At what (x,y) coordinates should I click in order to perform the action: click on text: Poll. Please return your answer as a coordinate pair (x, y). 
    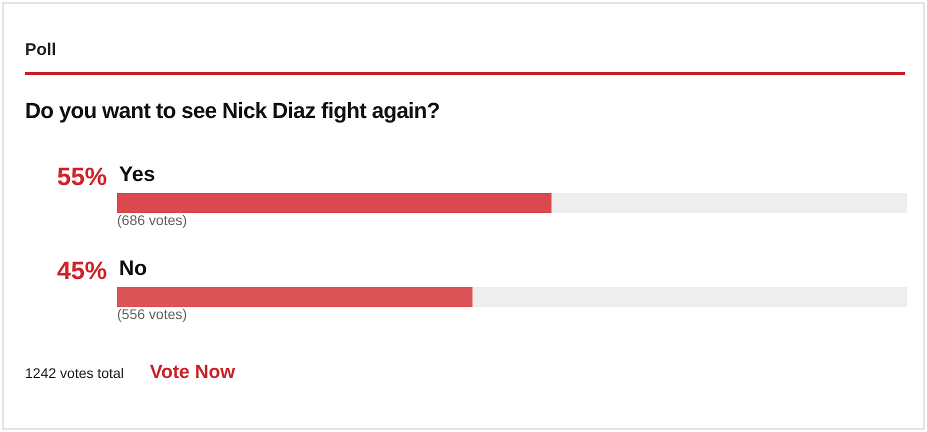
    Looking at the image, I should click on (465, 57).